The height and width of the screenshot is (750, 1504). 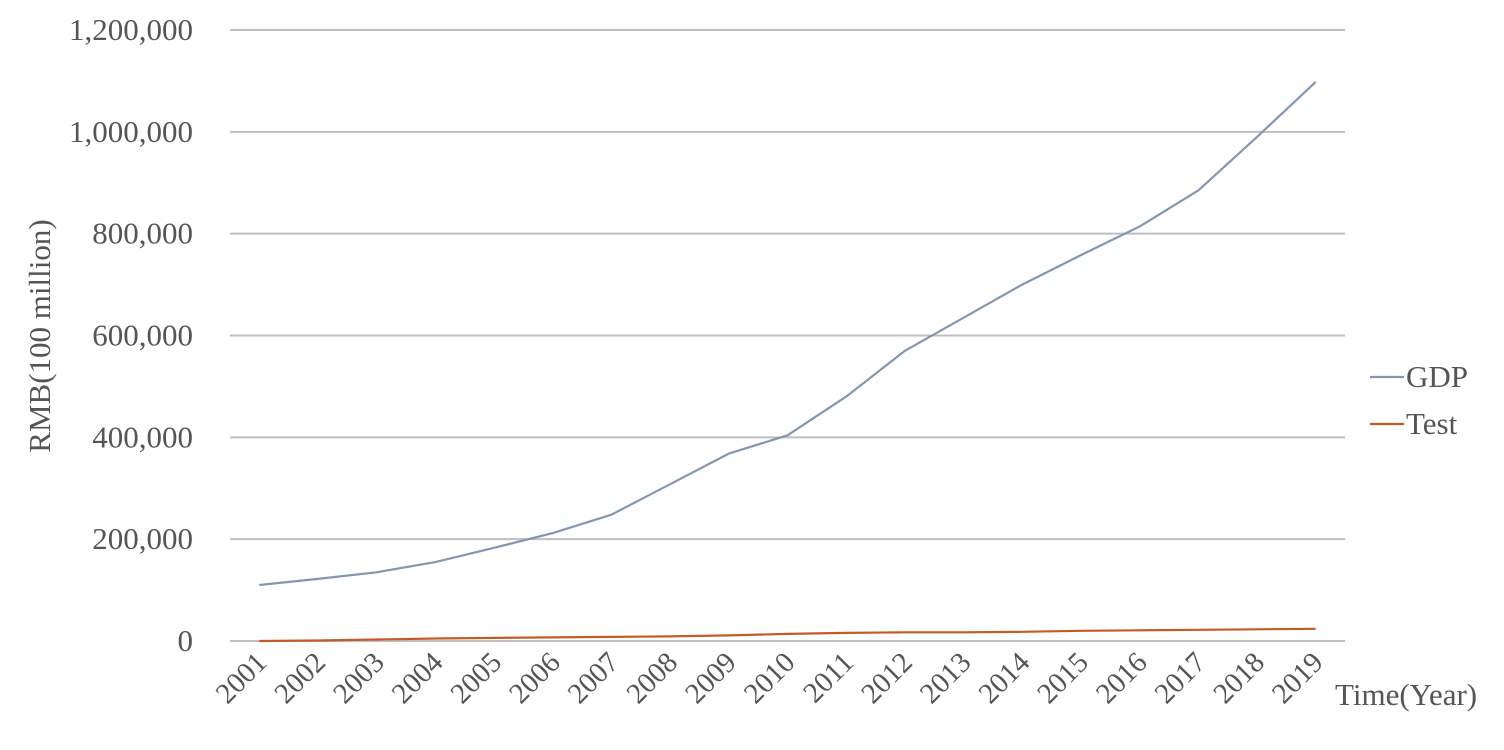 I want to click on legend-item-test: Test, so click(x=1414, y=423).